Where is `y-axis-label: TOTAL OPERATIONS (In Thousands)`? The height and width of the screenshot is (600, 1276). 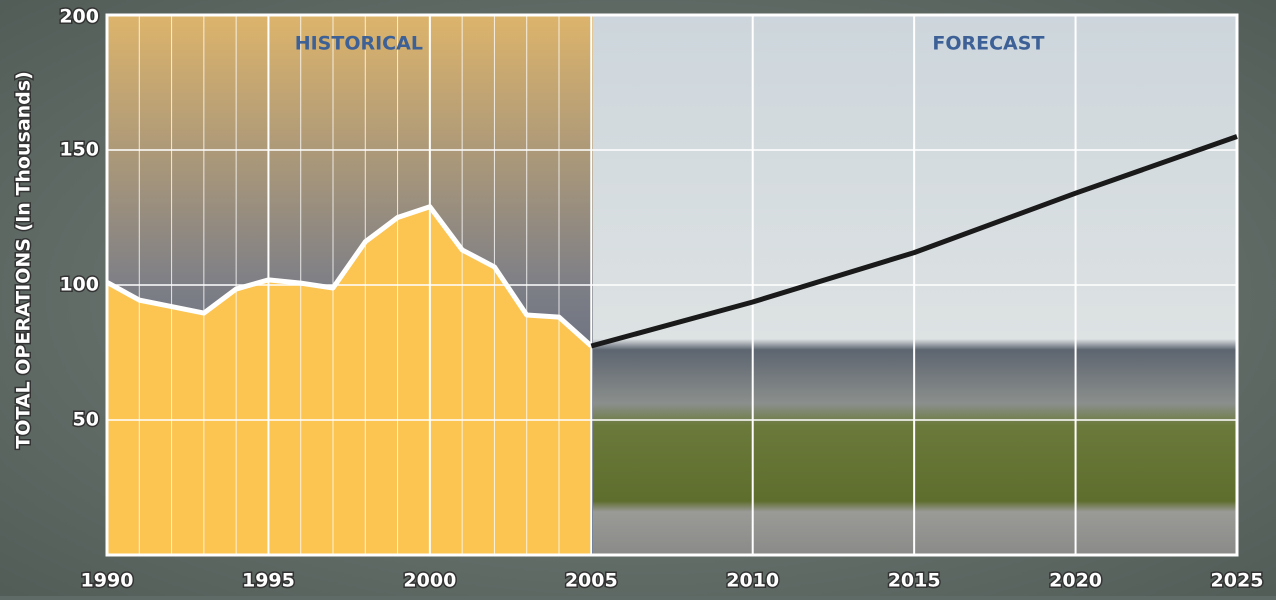 y-axis-label: TOTAL OPERATIONS (In Thousands) is located at coordinates (24, 260).